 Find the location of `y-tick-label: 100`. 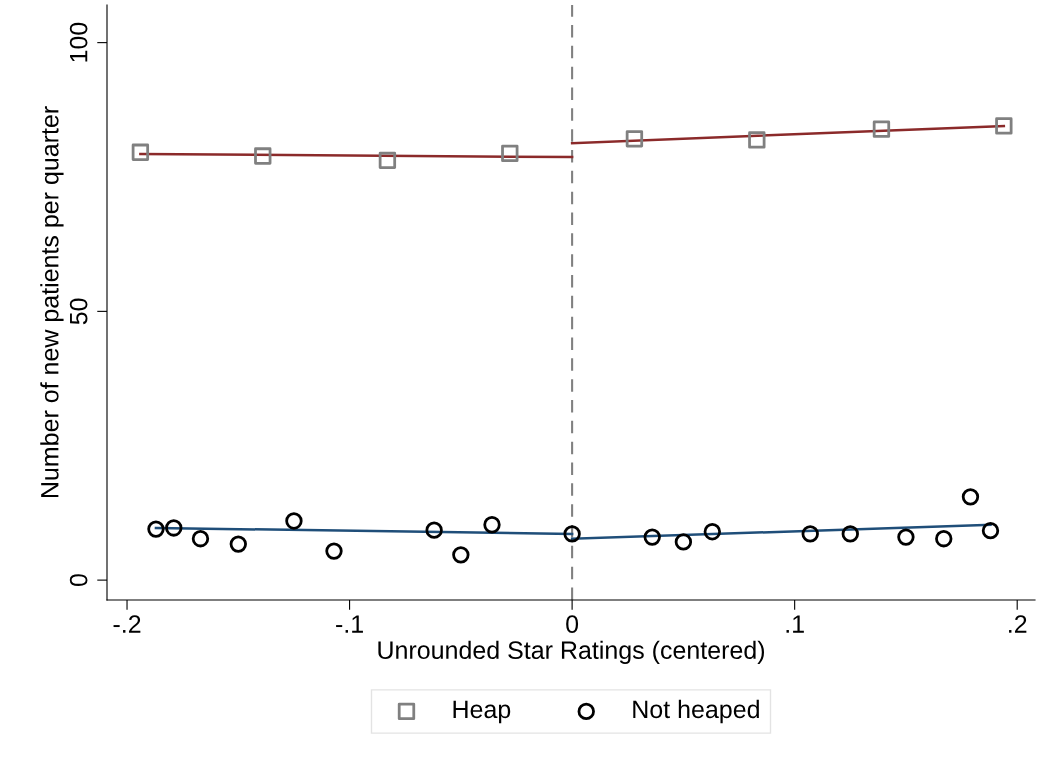

y-tick-label: 100 is located at coordinates (78, 42).